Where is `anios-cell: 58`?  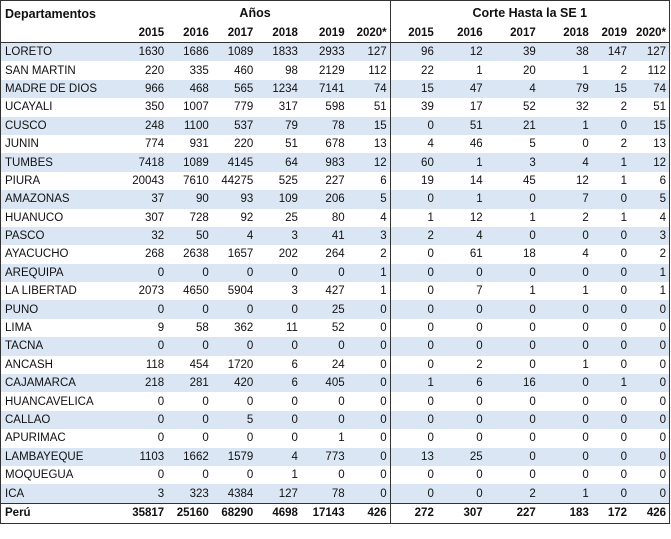 anios-cell: 58 is located at coordinates (202, 328).